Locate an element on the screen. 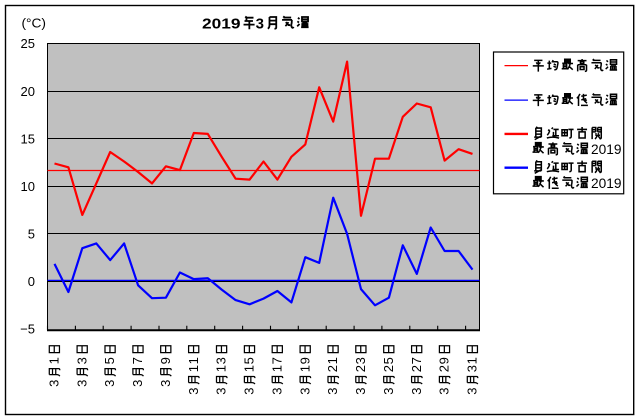 This screenshot has height=420, width=640. svg-text: 15 is located at coordinates (28, 138).